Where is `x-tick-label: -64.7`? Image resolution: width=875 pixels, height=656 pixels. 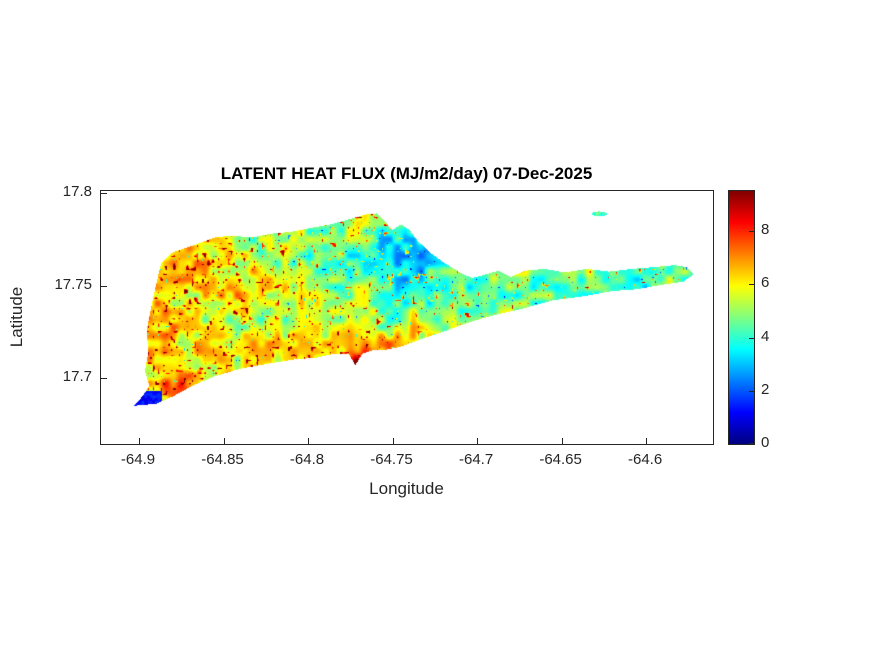 x-tick-label: -64.7 is located at coordinates (476, 459).